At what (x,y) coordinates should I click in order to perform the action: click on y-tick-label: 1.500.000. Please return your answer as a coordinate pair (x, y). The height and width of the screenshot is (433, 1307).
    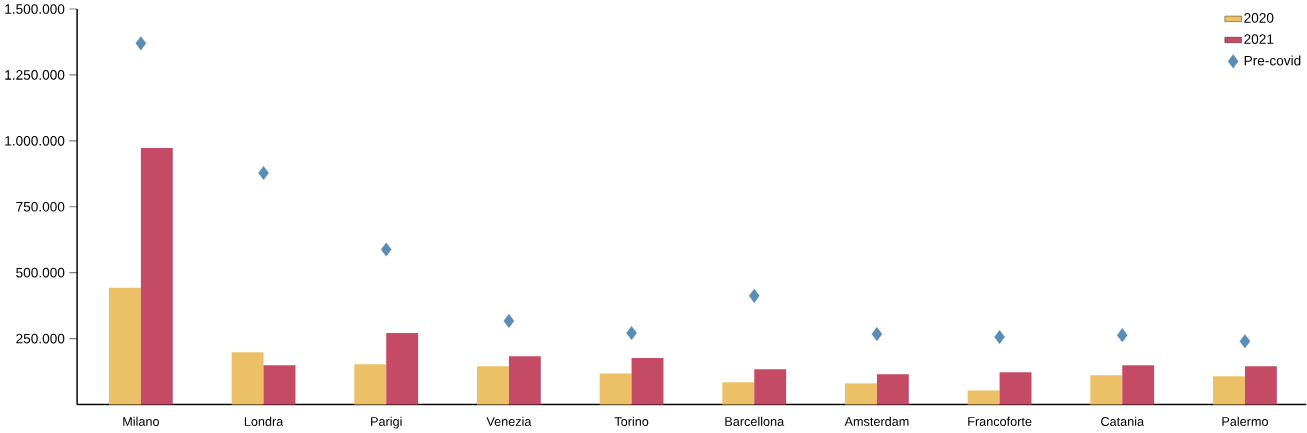
    Looking at the image, I should click on (35, 9).